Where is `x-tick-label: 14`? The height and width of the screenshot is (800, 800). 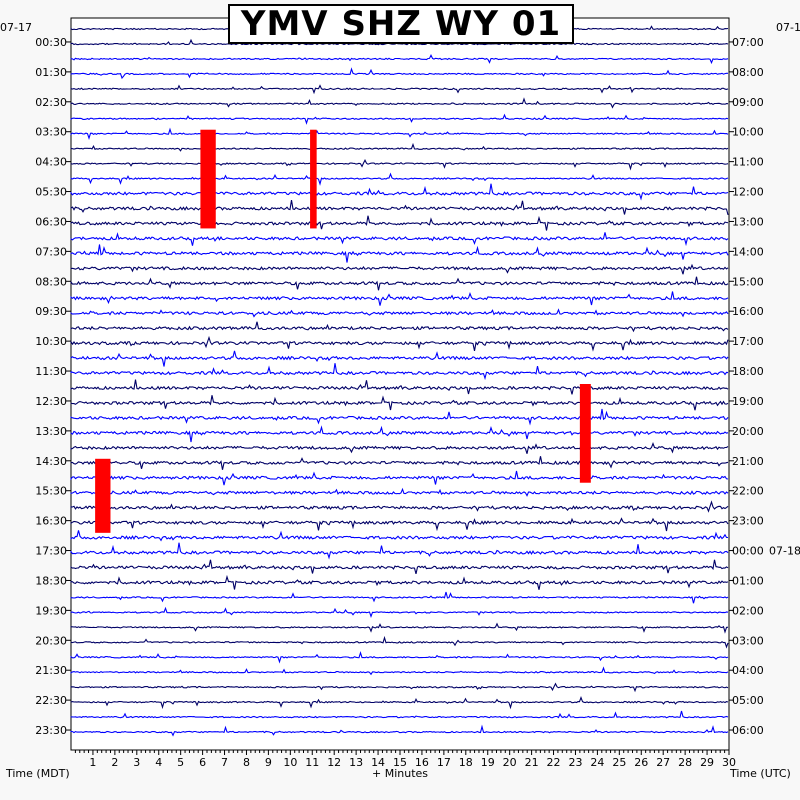
x-tick-label: 14 is located at coordinates (378, 762).